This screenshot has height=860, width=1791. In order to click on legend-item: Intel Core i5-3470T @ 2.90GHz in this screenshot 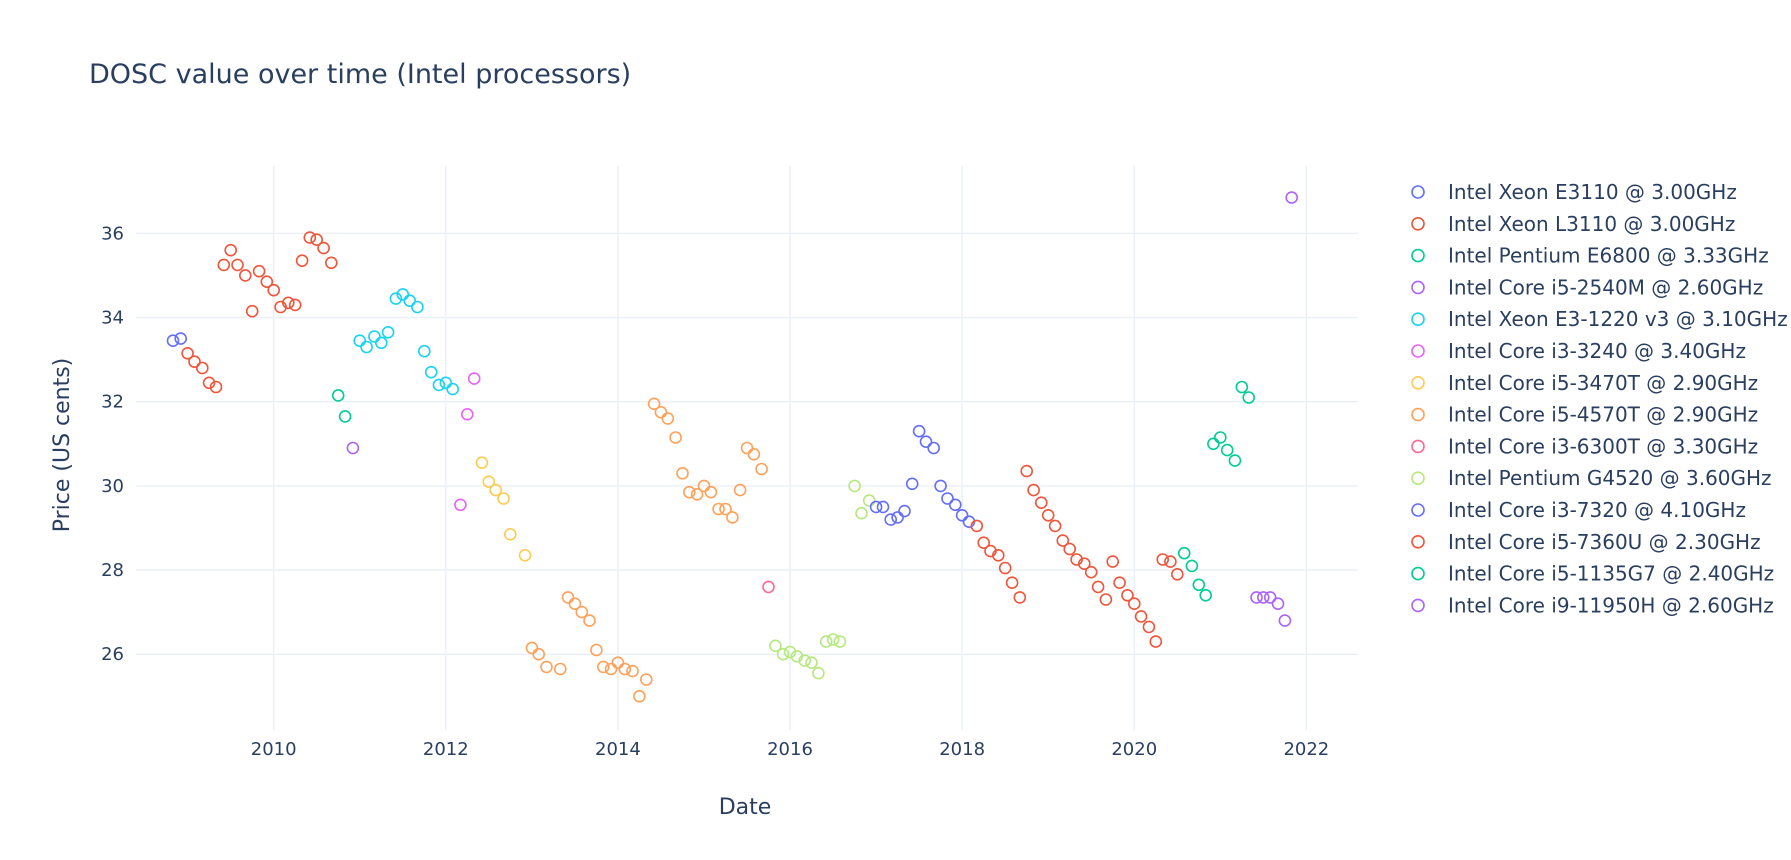, I will do `click(1584, 383)`.